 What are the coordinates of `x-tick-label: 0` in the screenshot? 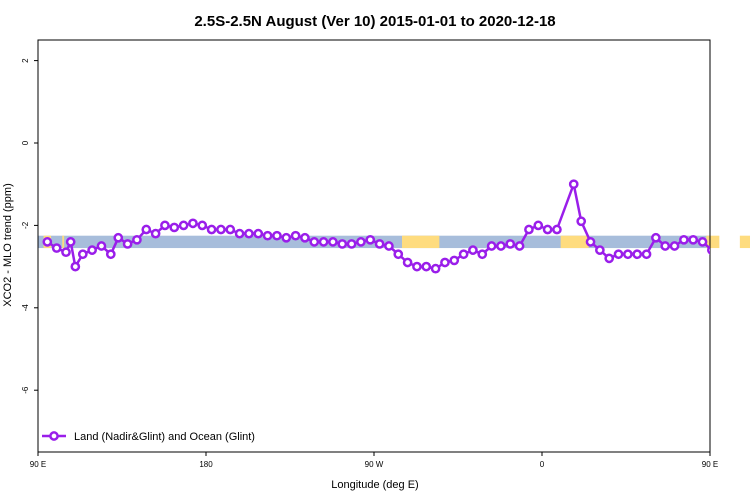 It's located at (542, 464).